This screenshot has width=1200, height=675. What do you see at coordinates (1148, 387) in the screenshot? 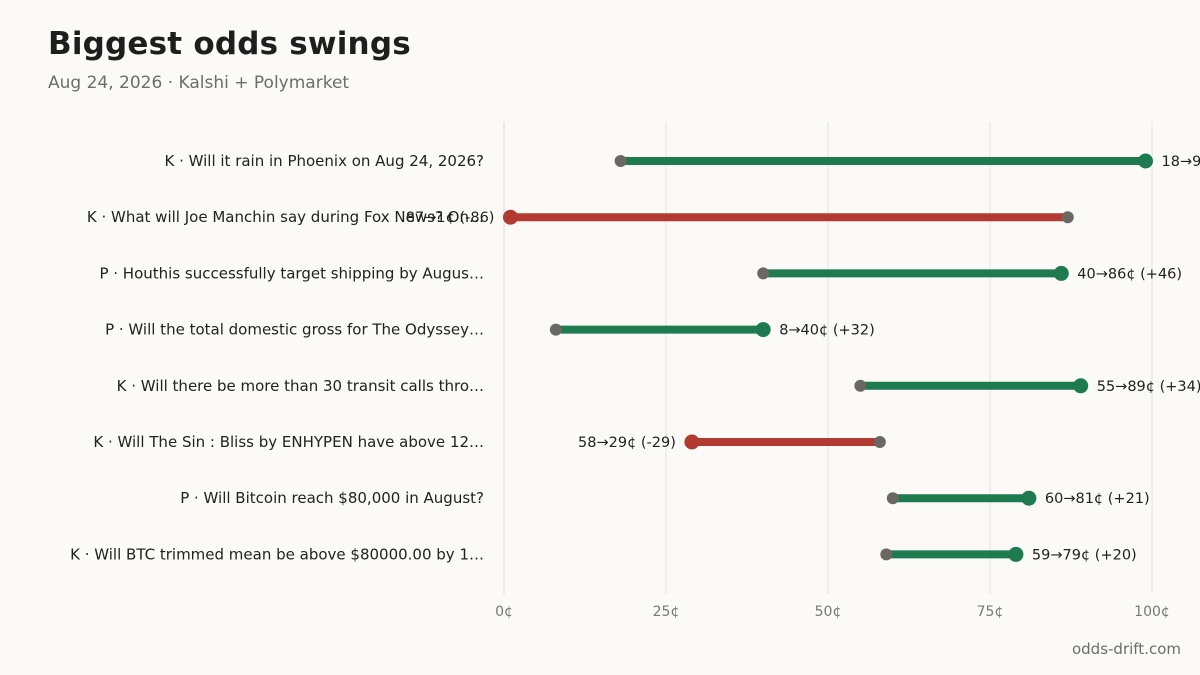
I see `value-label: 55→89¢ (+34)` at bounding box center [1148, 387].